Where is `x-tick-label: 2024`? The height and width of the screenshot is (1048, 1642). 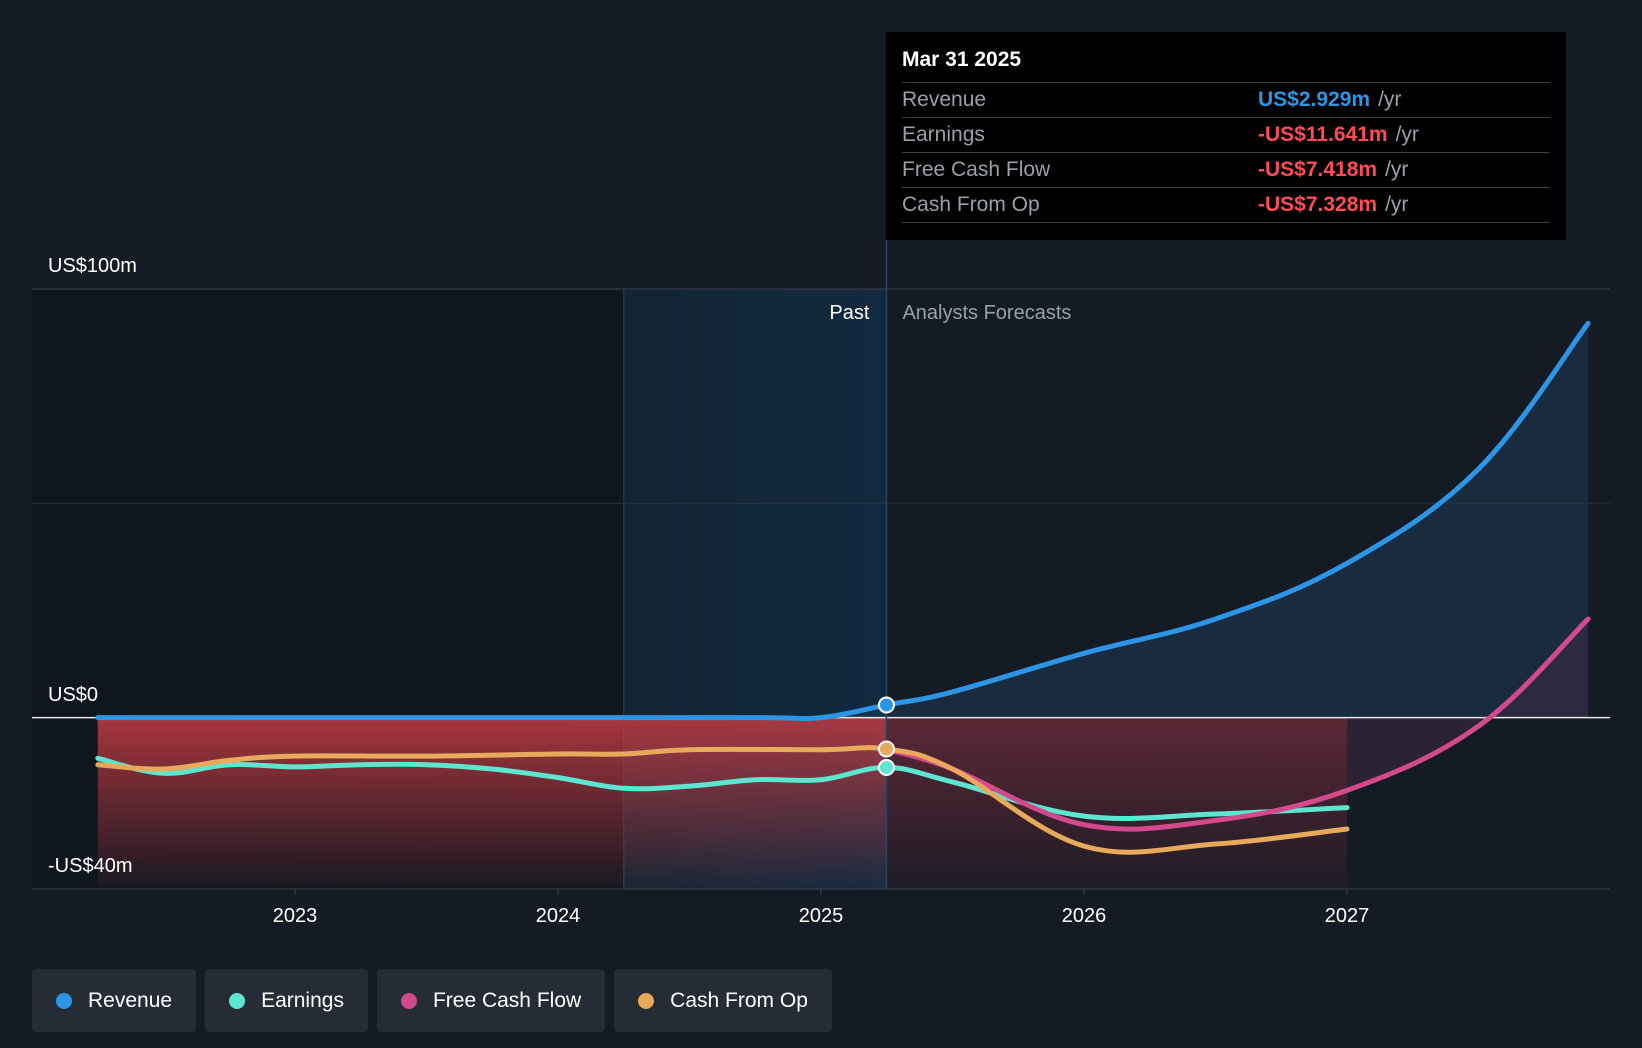 x-tick-label: 2024 is located at coordinates (558, 916).